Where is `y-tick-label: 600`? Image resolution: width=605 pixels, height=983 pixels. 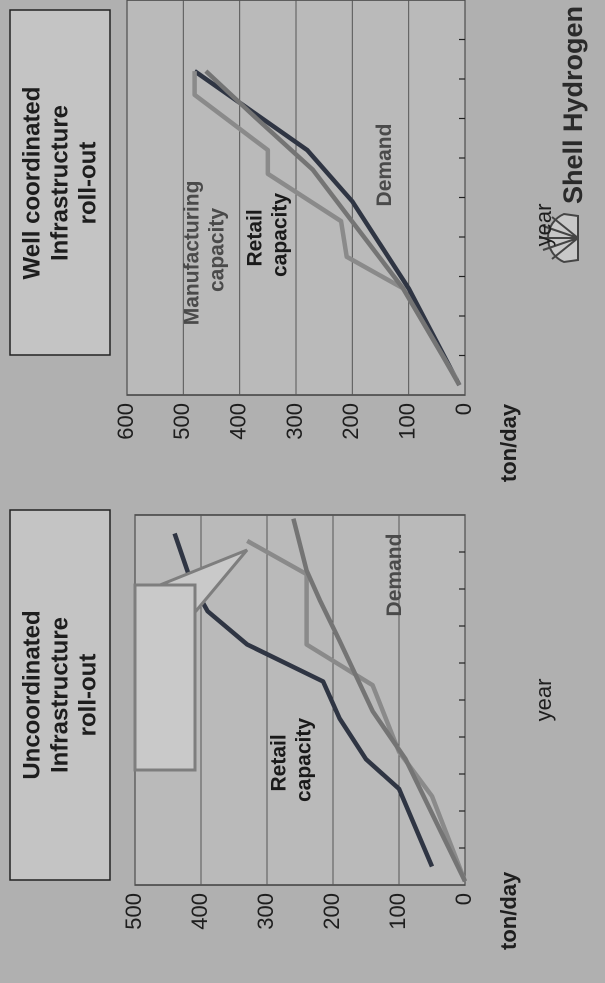 y-tick-label: 600 is located at coordinates (125, 421).